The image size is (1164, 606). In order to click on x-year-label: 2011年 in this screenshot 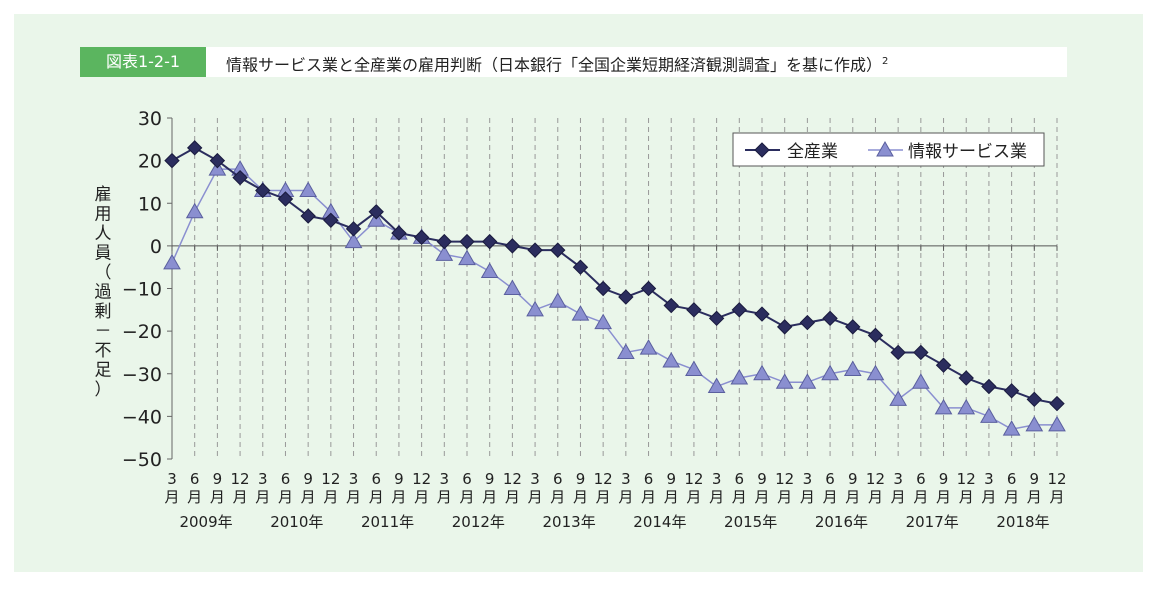, I will do `click(387, 522)`.